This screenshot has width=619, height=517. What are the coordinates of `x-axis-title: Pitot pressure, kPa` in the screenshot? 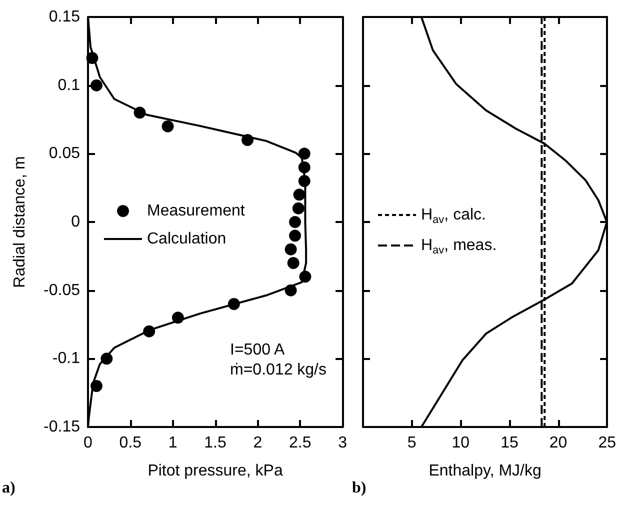 It's located at (215, 471).